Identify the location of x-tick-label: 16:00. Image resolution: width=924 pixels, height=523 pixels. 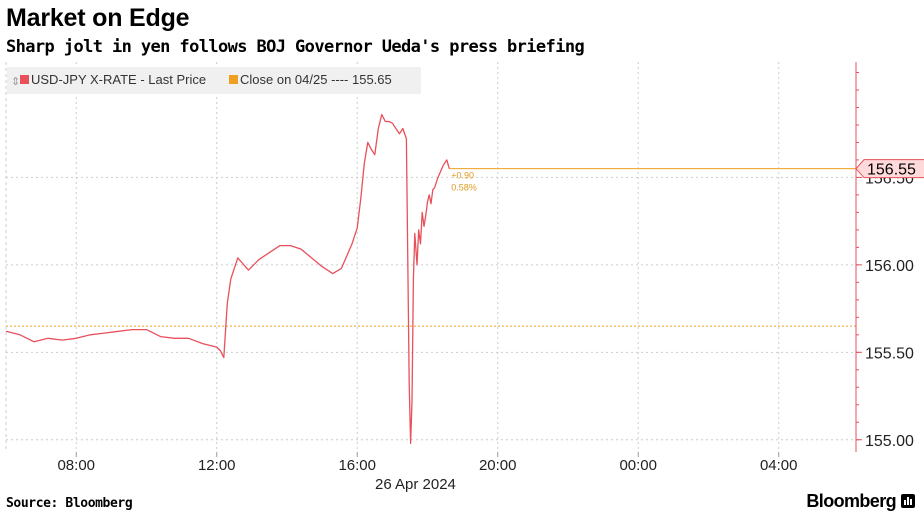
(357, 465).